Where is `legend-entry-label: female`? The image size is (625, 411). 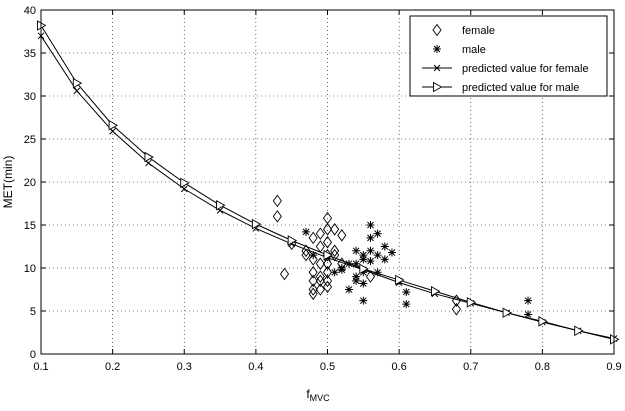 legend-entry-label: female is located at coordinates (478, 31).